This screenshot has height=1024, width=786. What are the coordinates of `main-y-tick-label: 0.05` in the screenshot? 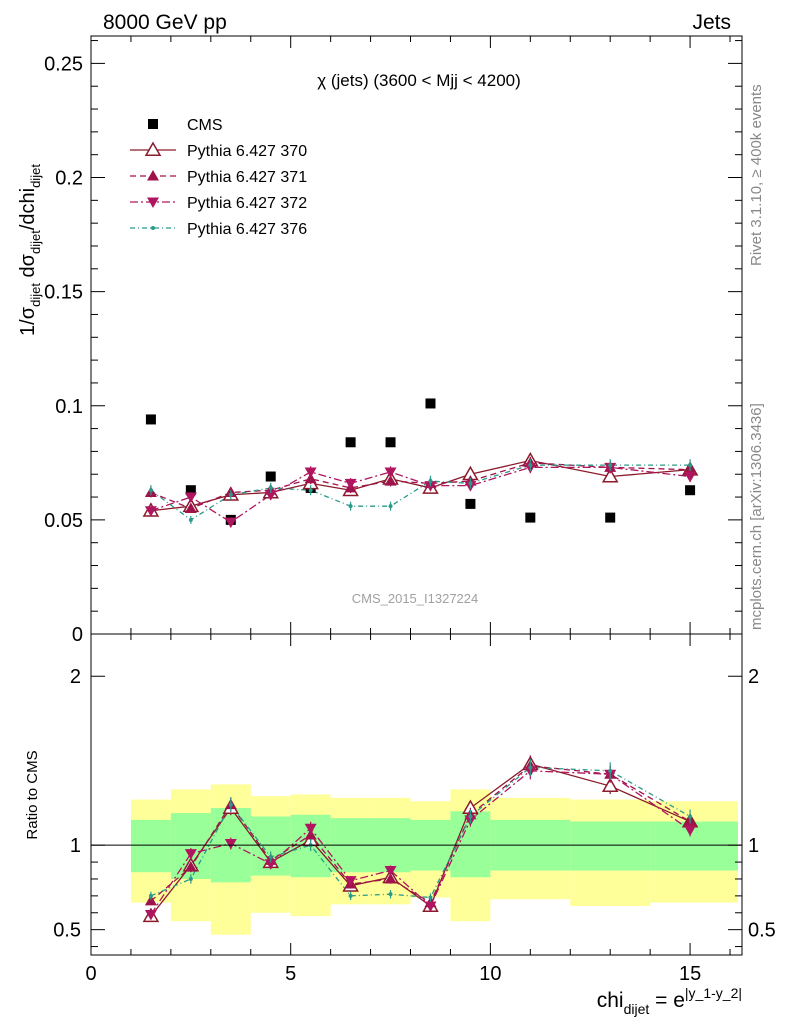 It's located at (63, 521).